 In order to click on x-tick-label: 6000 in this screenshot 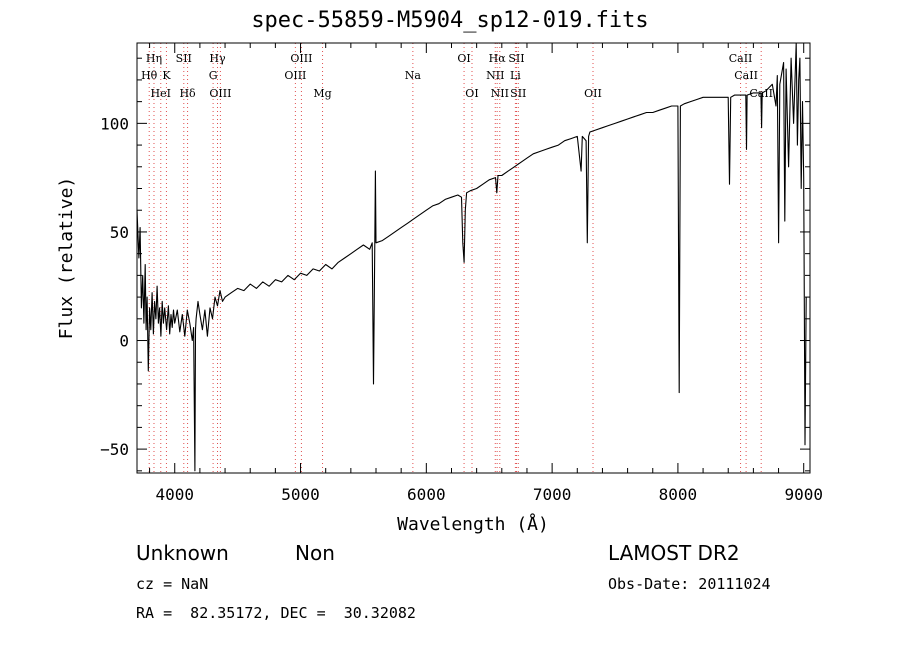, I will do `click(426, 494)`.